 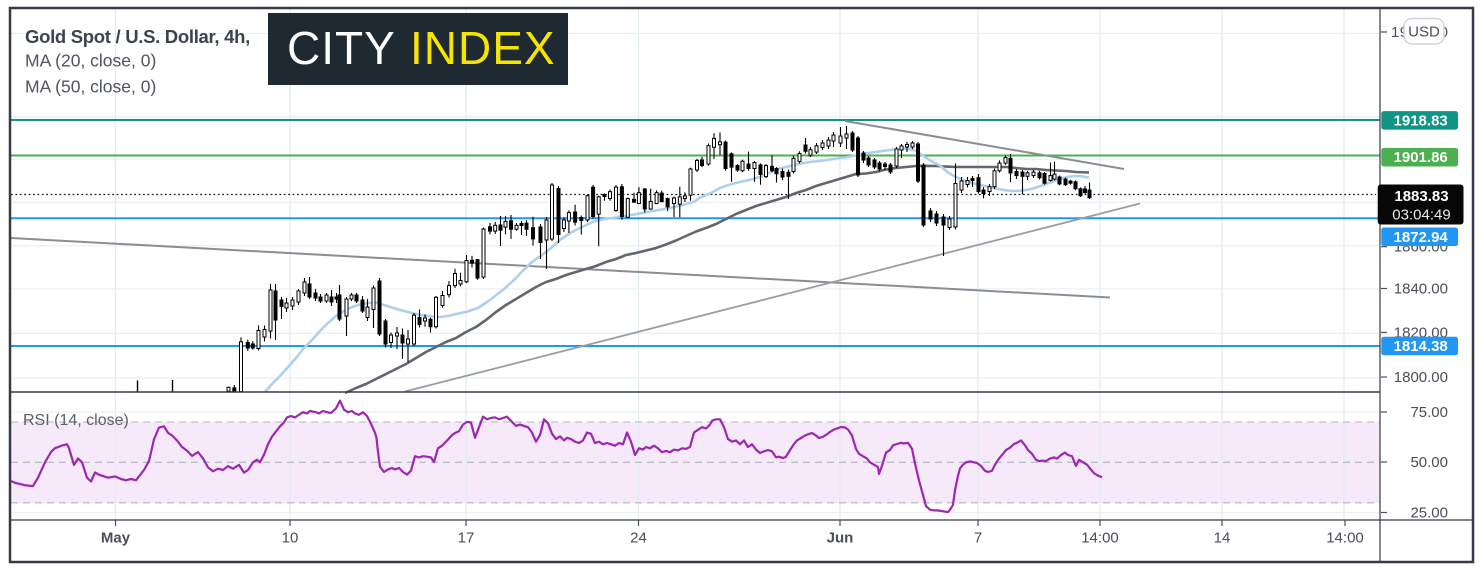 What do you see at coordinates (1222, 538) in the screenshot?
I see `svg-text: 14` at bounding box center [1222, 538].